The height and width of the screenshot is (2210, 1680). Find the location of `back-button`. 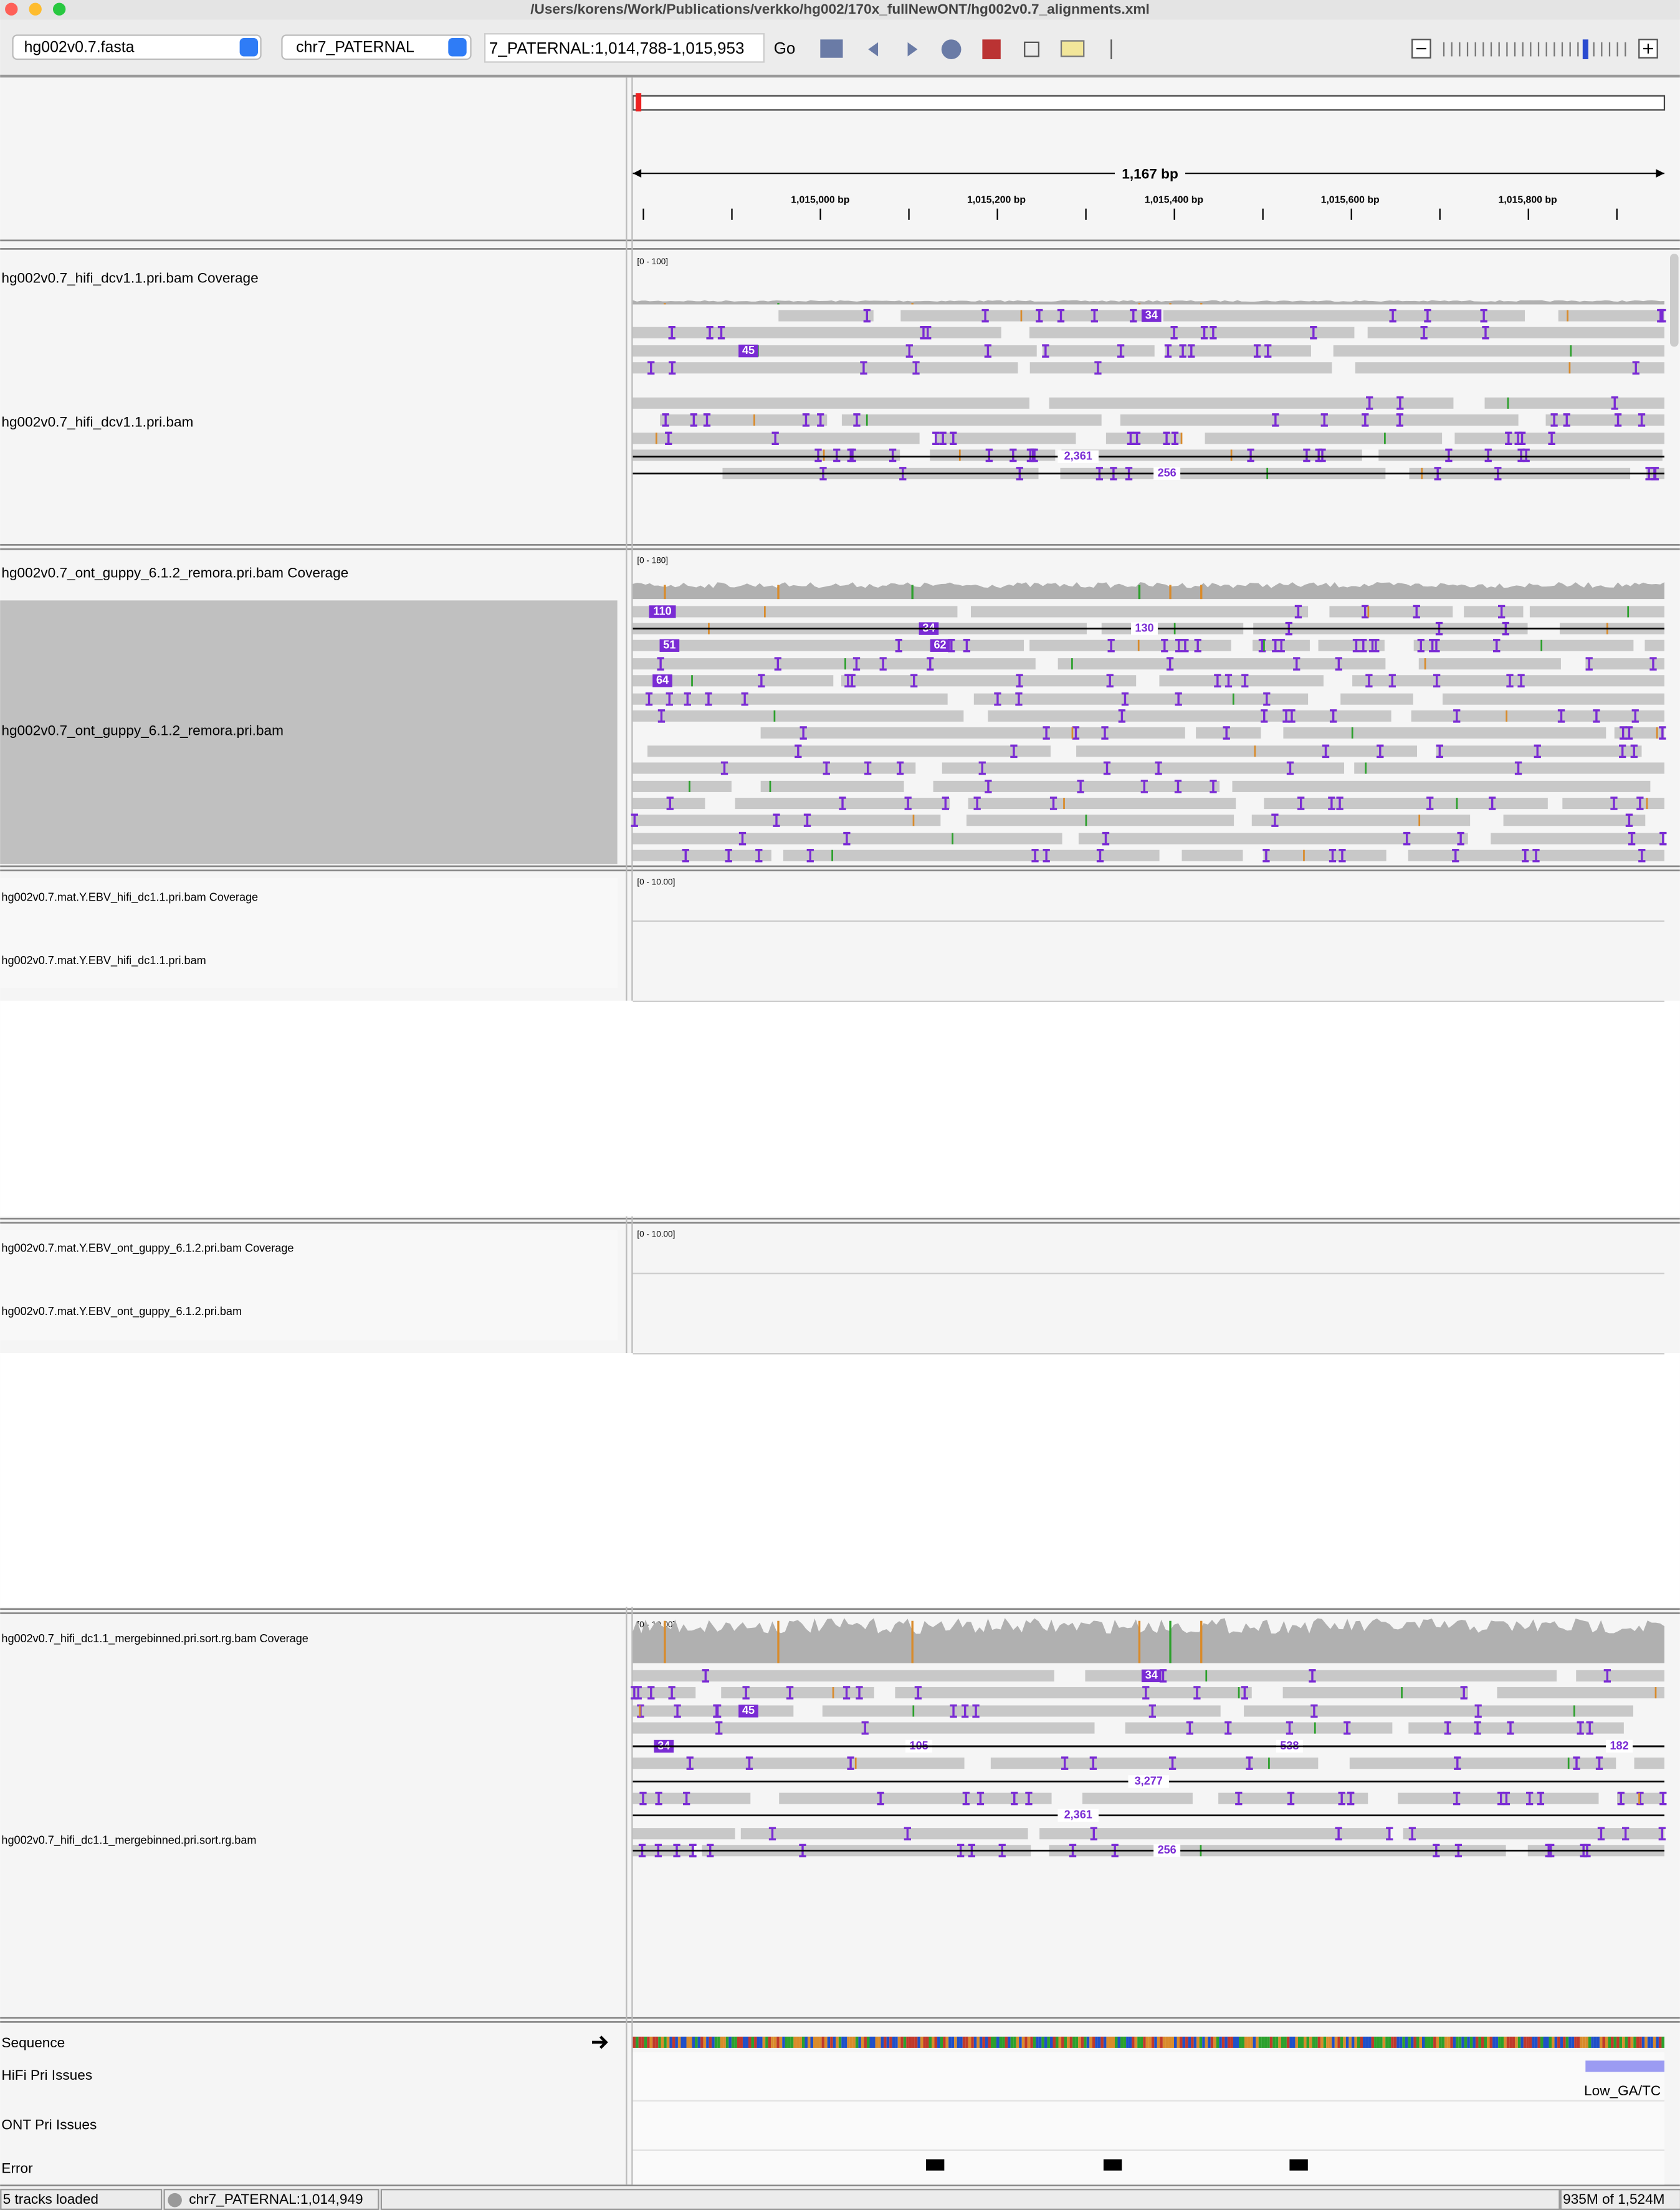

back-button is located at coordinates (873, 49).